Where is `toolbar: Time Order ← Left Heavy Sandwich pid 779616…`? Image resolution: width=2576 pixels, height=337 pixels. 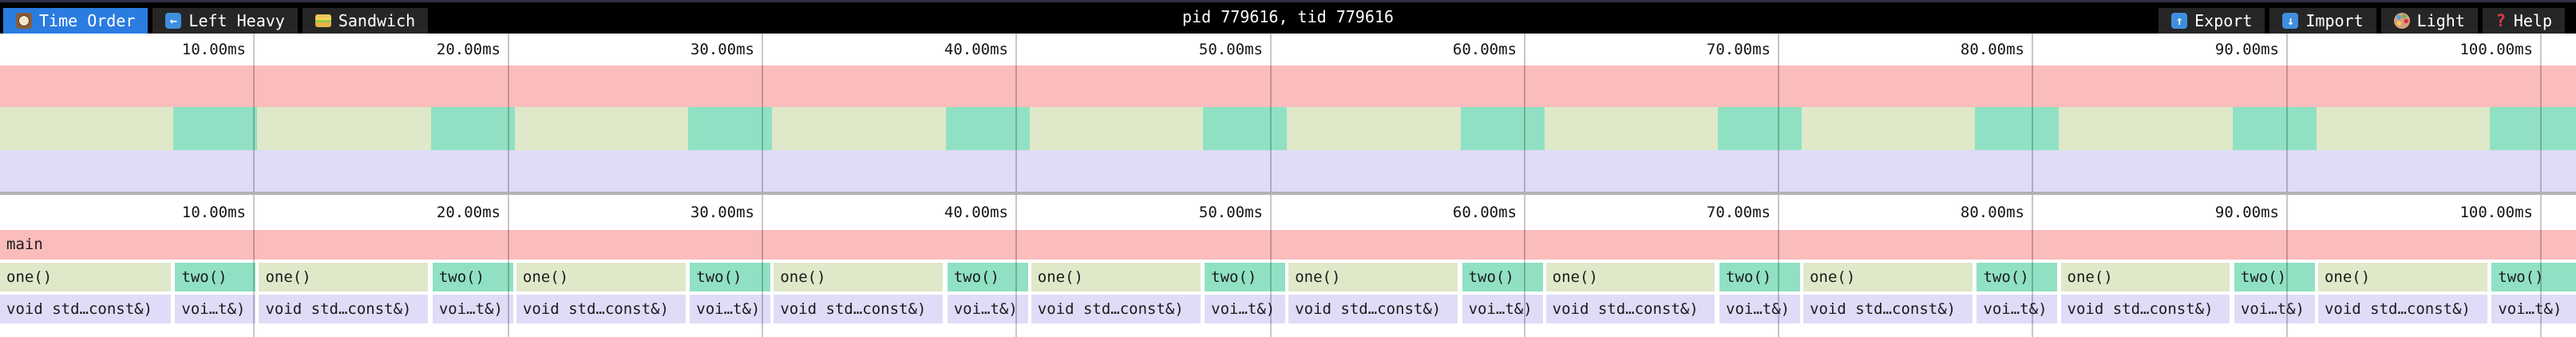
toolbar: Time Order ← Left Heavy Sandwich pid 779616… is located at coordinates (1288, 17).